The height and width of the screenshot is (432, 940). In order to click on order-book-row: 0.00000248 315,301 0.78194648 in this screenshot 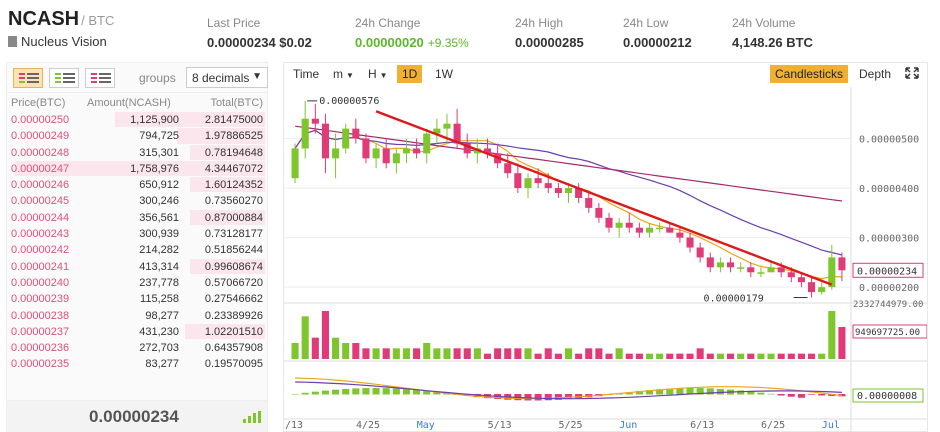, I will do `click(137, 152)`.